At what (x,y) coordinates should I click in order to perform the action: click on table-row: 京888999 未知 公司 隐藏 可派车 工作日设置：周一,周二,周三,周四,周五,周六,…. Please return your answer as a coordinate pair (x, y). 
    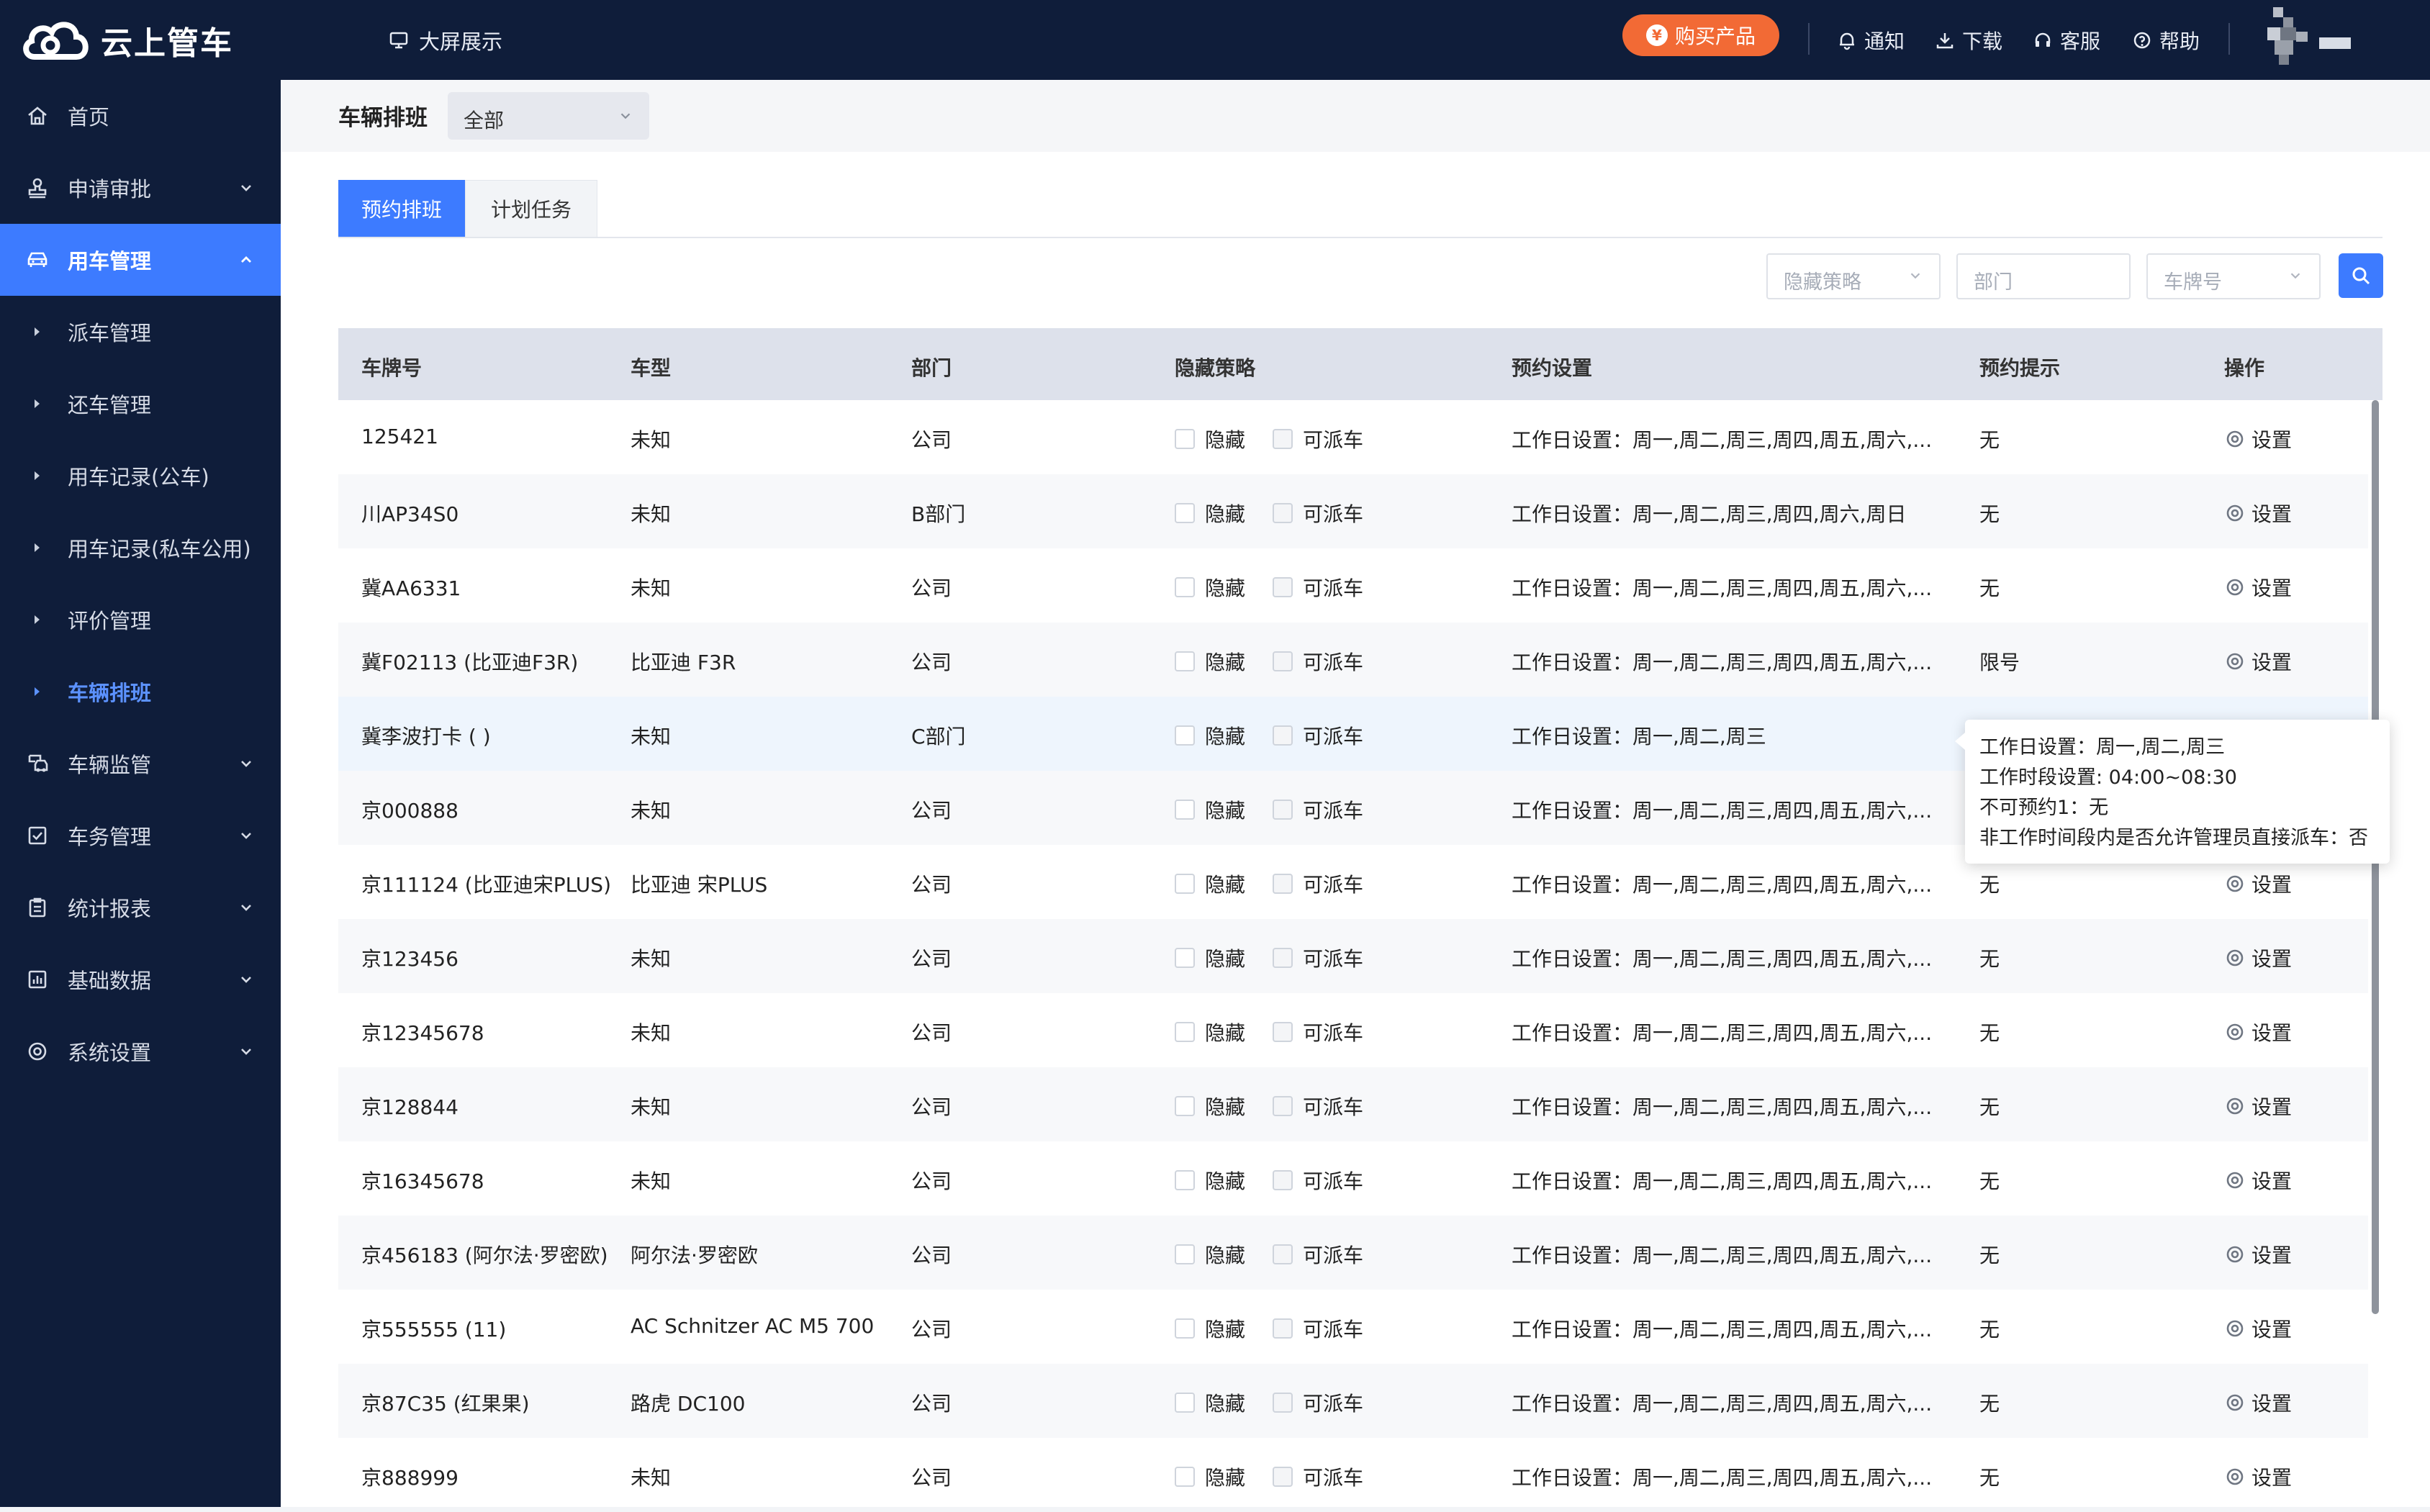
    Looking at the image, I should click on (1353, 1475).